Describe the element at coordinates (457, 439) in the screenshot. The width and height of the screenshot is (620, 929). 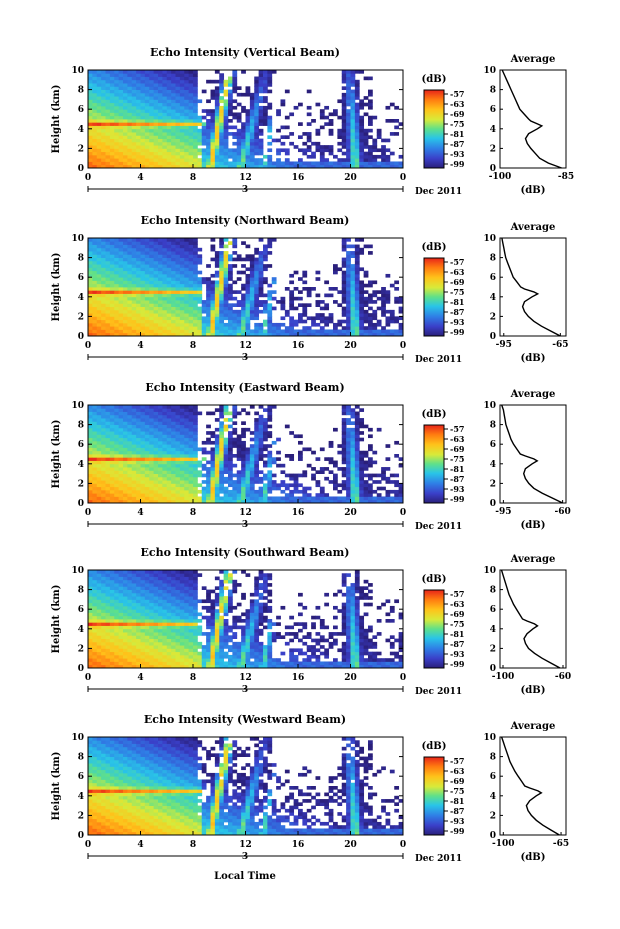
I see `colorbar-tick-label: -63` at that location.